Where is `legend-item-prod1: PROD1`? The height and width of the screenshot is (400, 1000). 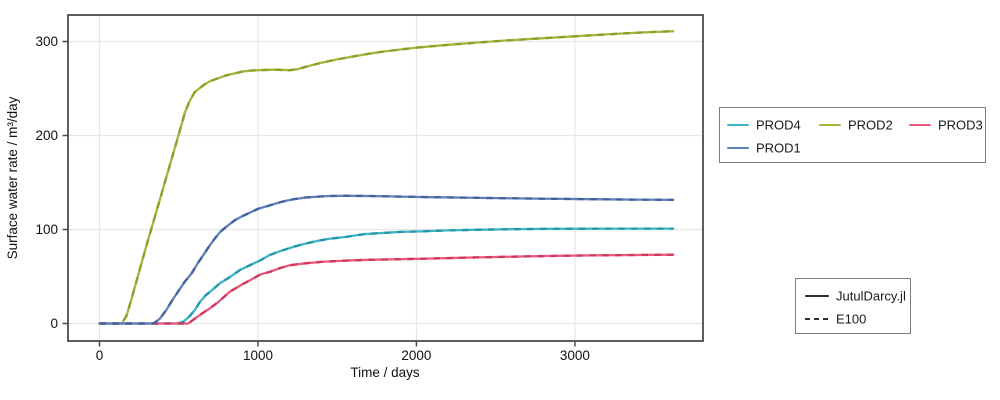 legend-item-prod1: PROD1 is located at coordinates (773, 148).